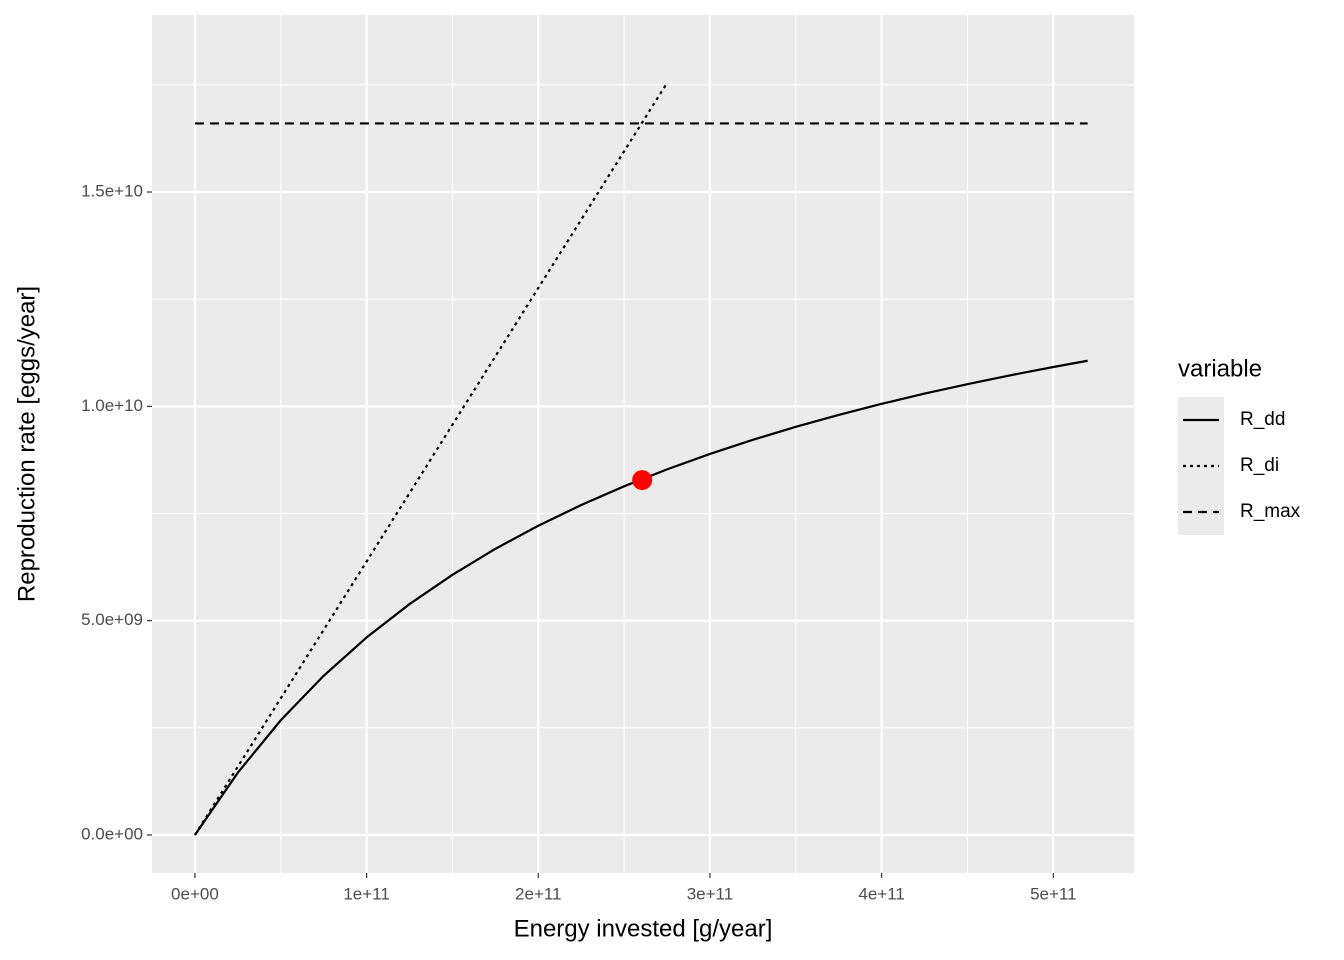 The height and width of the screenshot is (960, 1344). Describe the element at coordinates (1262, 419) in the screenshot. I see `legend-label: R_dd` at that location.